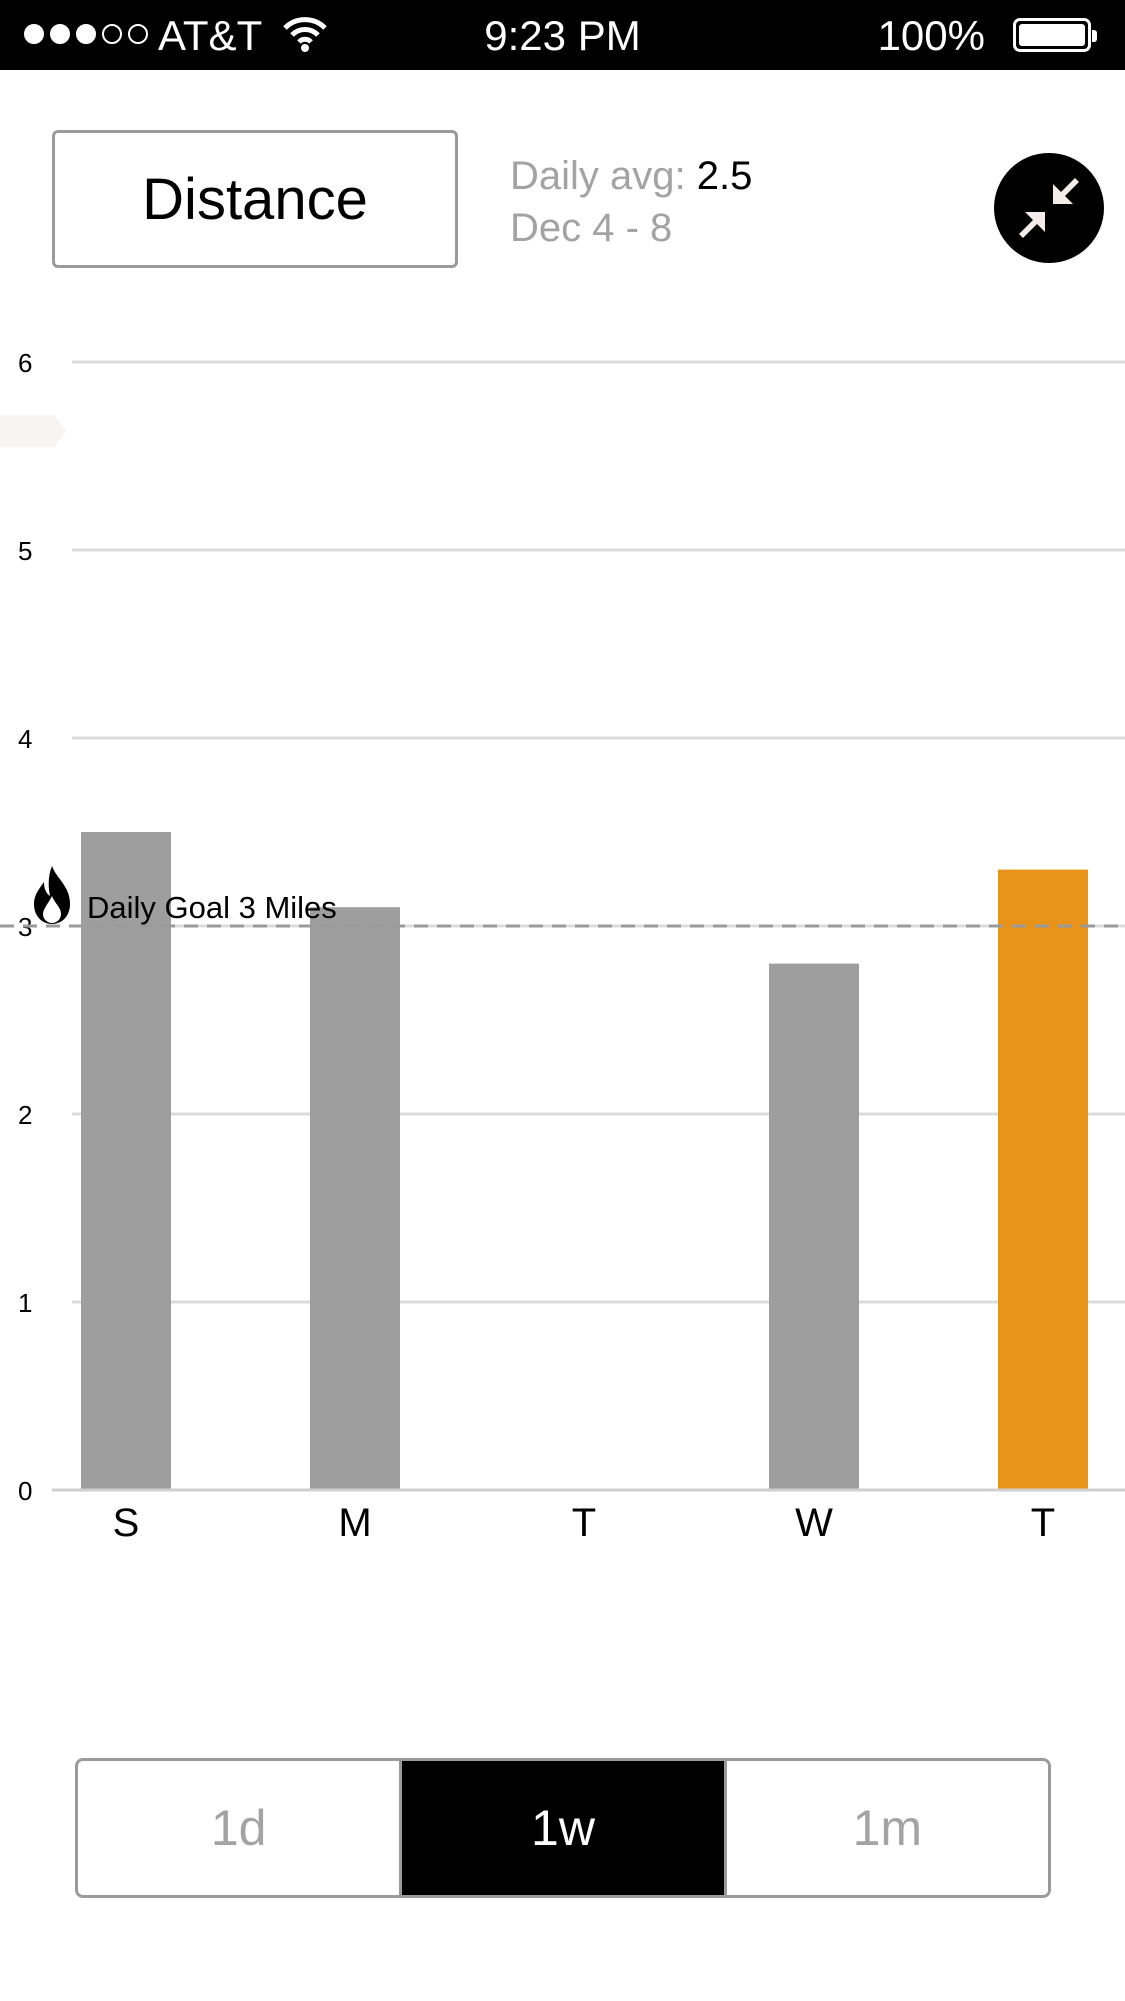  What do you see at coordinates (126, 1523) in the screenshot?
I see `x-tick-label: S` at bounding box center [126, 1523].